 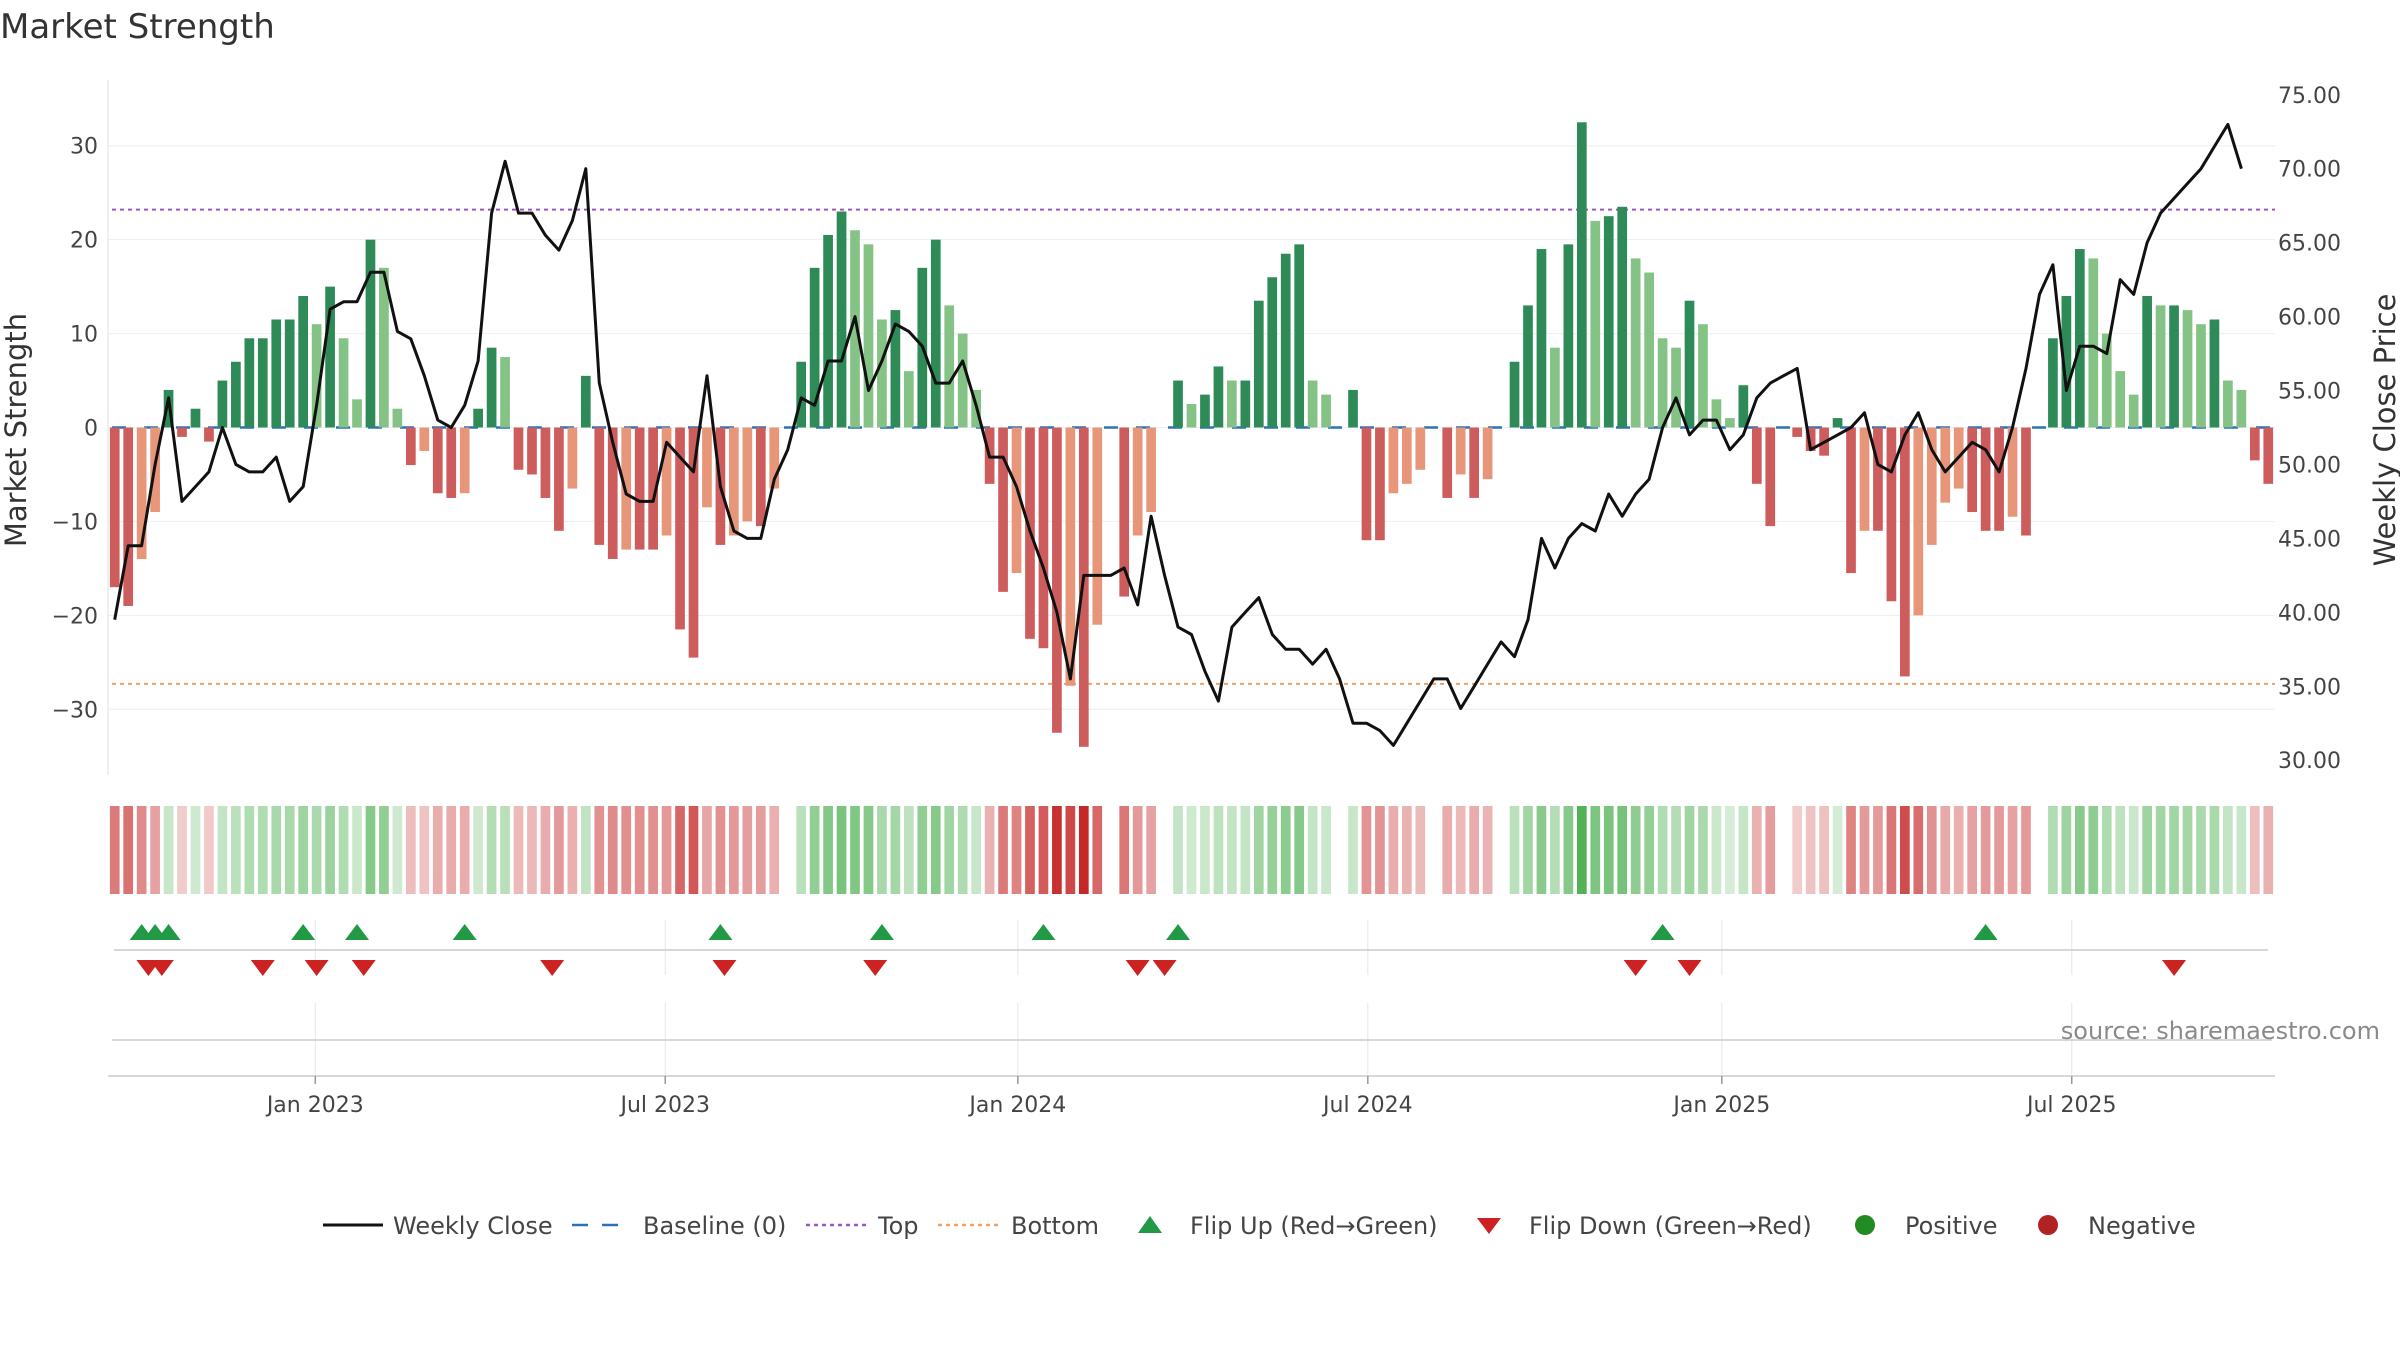 What do you see at coordinates (1288, 1226) in the screenshot?
I see `legend-flip-up: Flip Up (Red→Green)` at bounding box center [1288, 1226].